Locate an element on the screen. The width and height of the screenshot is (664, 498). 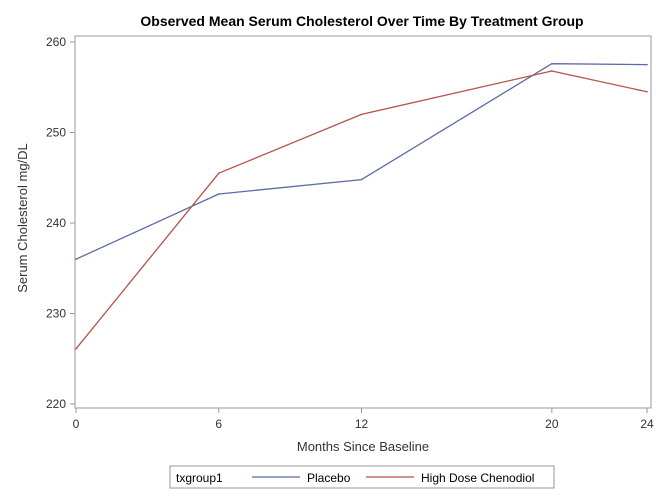
x-tick-label: 12 is located at coordinates (362, 424).